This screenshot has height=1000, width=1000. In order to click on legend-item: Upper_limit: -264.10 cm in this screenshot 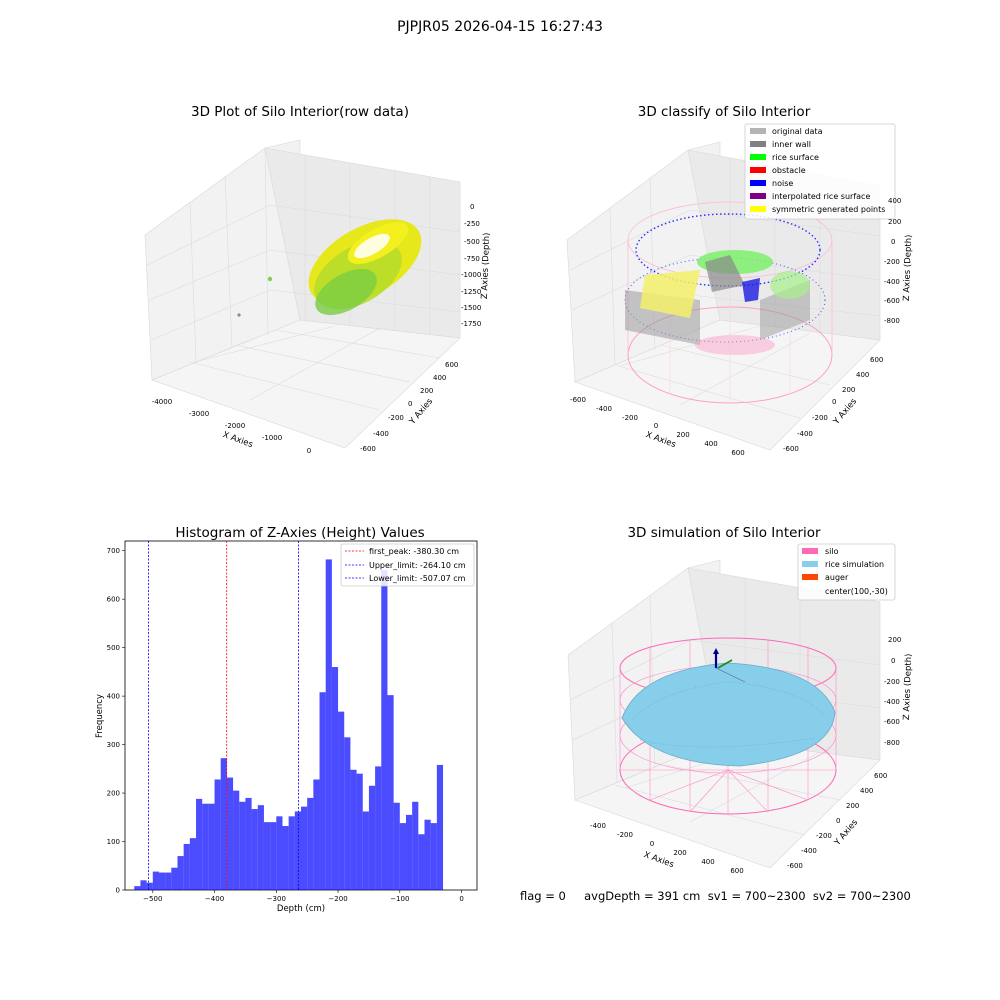, I will do `click(405, 565)`.